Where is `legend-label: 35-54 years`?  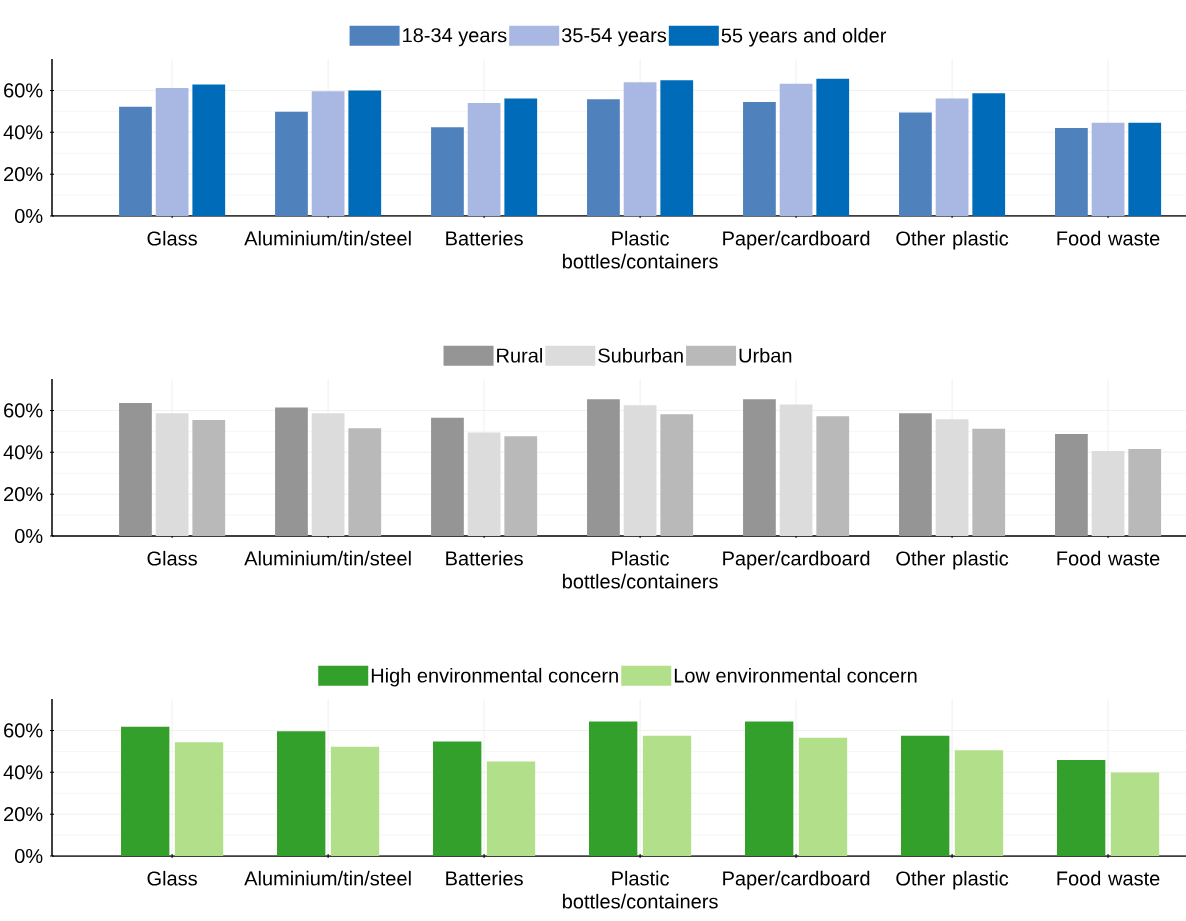
legend-label: 35-54 years is located at coordinates (614, 37).